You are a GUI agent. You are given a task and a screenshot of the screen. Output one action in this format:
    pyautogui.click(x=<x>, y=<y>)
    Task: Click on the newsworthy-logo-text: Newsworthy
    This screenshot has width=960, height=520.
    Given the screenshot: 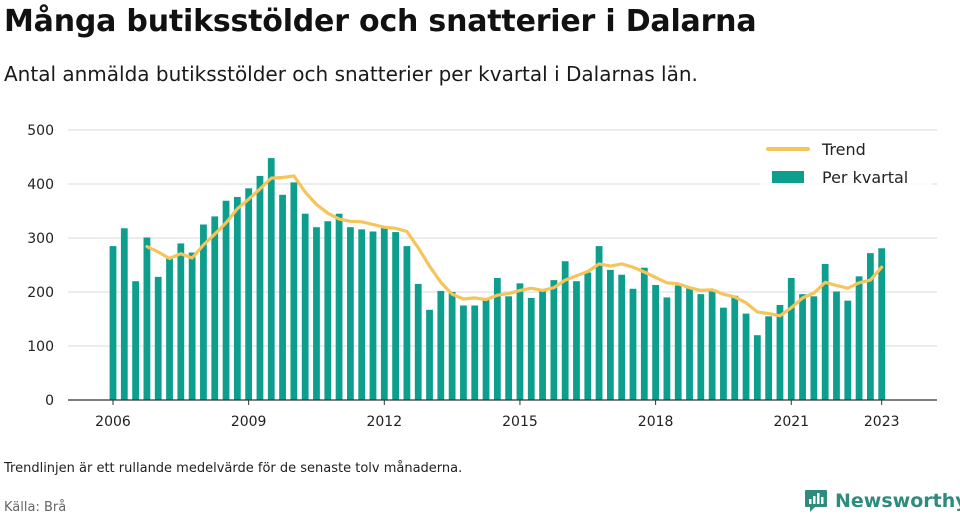 What is the action you would take?
    pyautogui.click(x=897, y=501)
    